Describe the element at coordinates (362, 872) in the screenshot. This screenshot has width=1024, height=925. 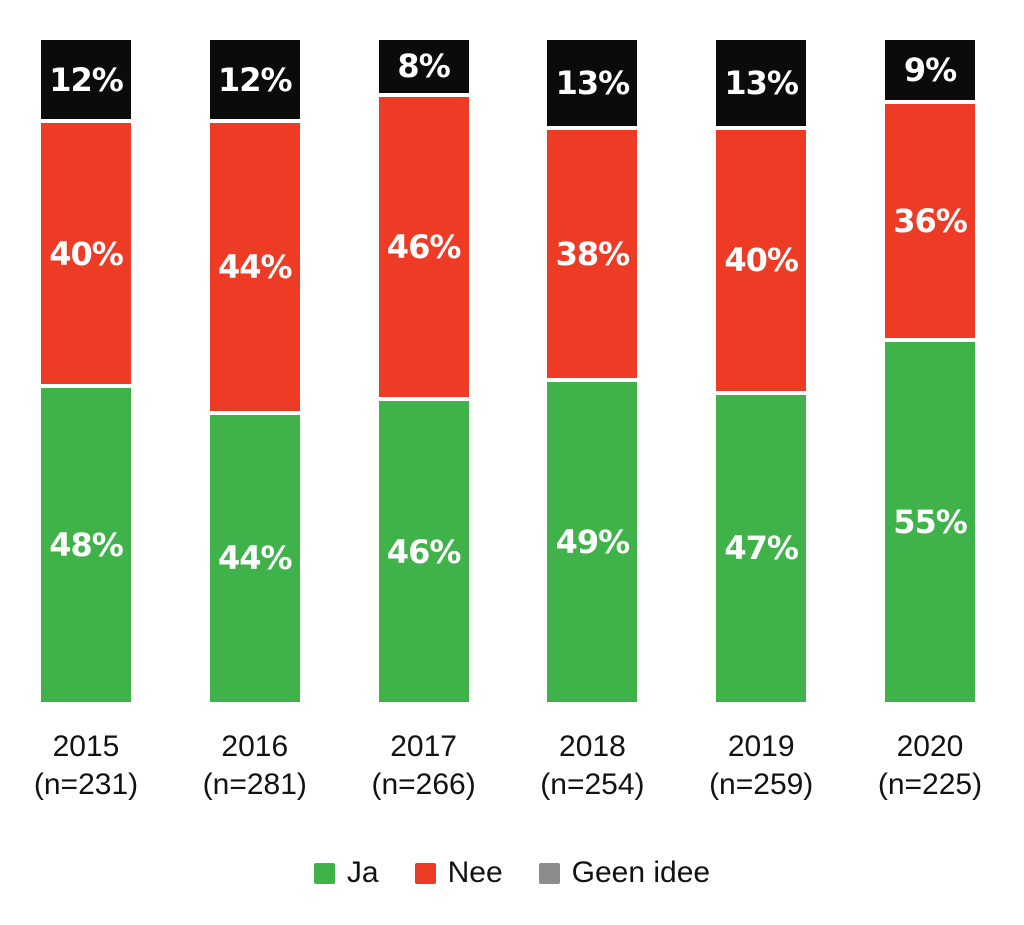
I see `legend-label: Ja` at that location.